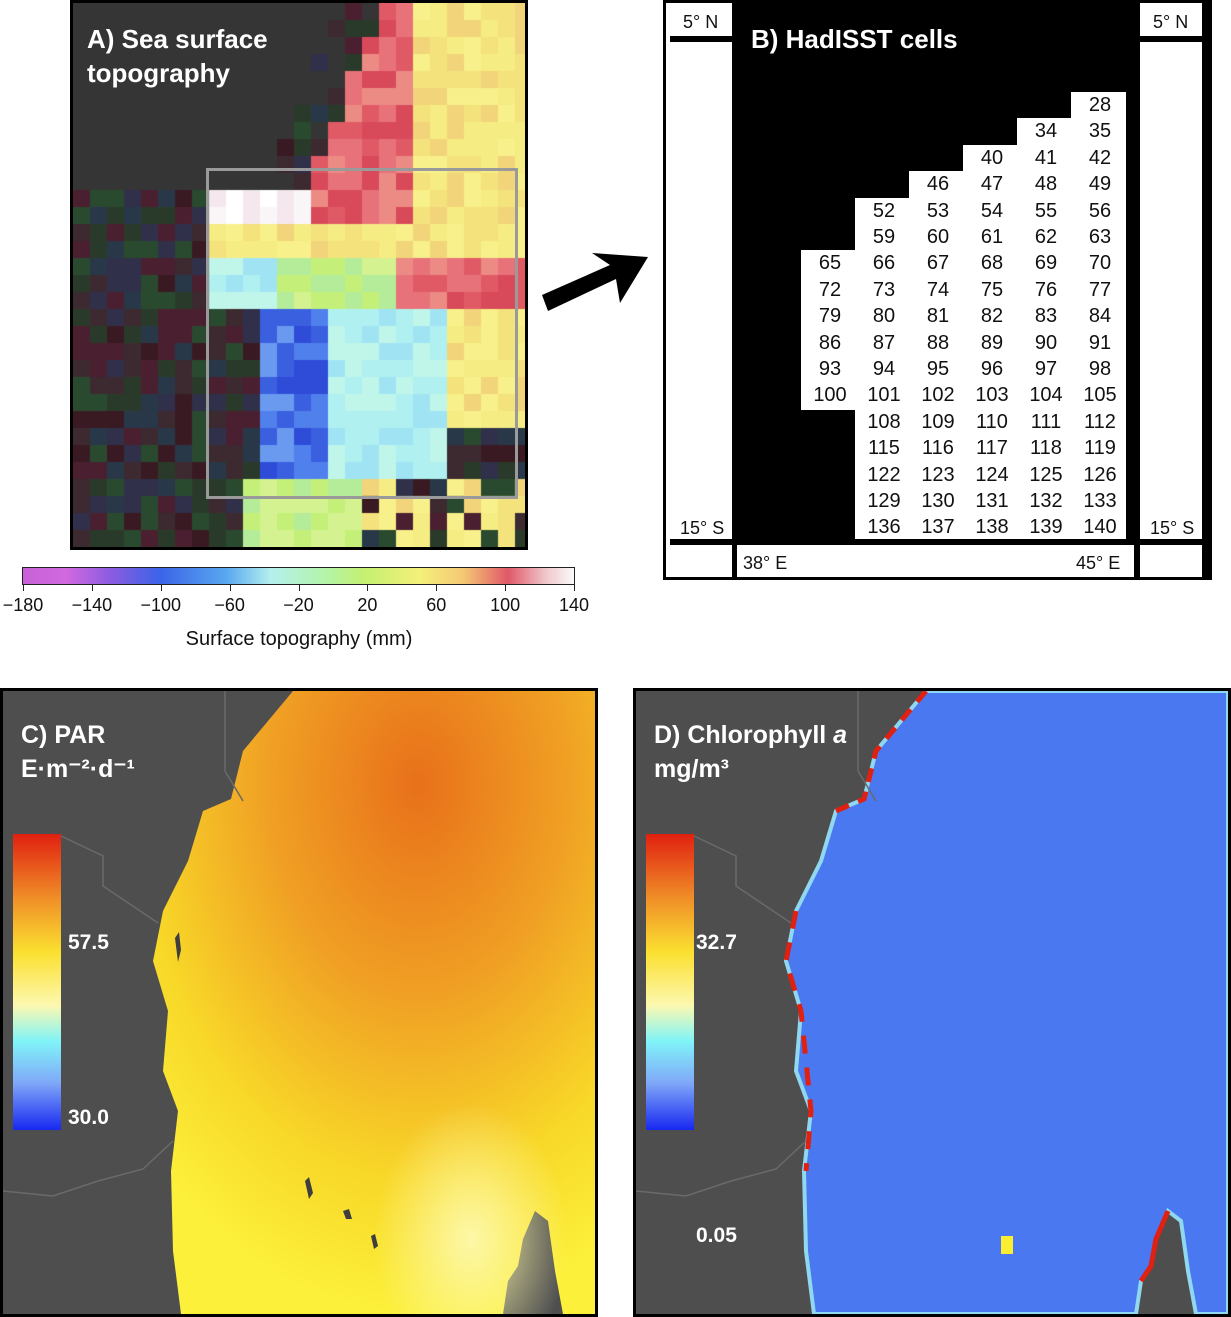 This screenshot has height=1317, width=1231. Describe the element at coordinates (1046, 421) in the screenshot. I see `cell-number: 111` at that location.